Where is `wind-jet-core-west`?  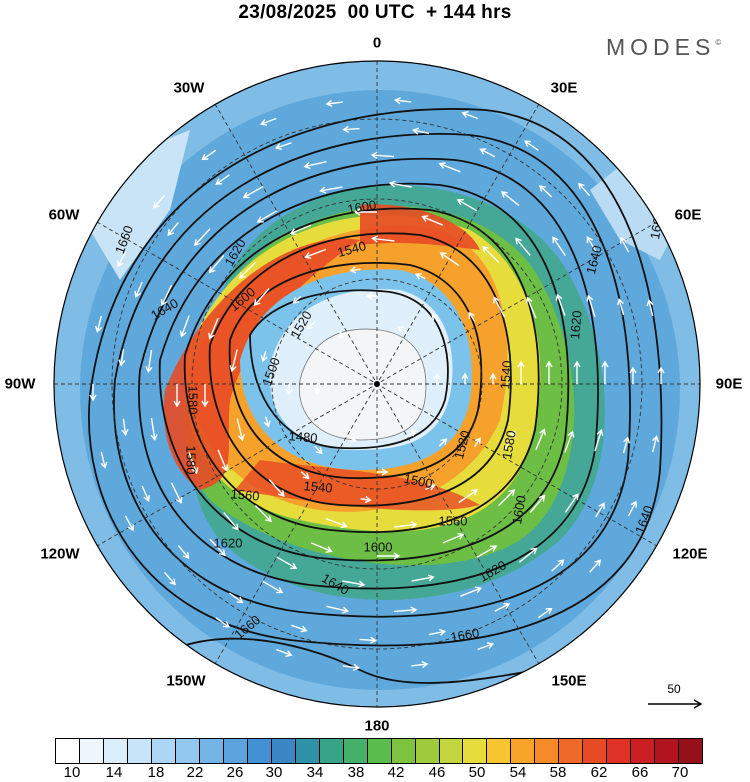 wind-jet-core-west is located at coordinates (261, 364).